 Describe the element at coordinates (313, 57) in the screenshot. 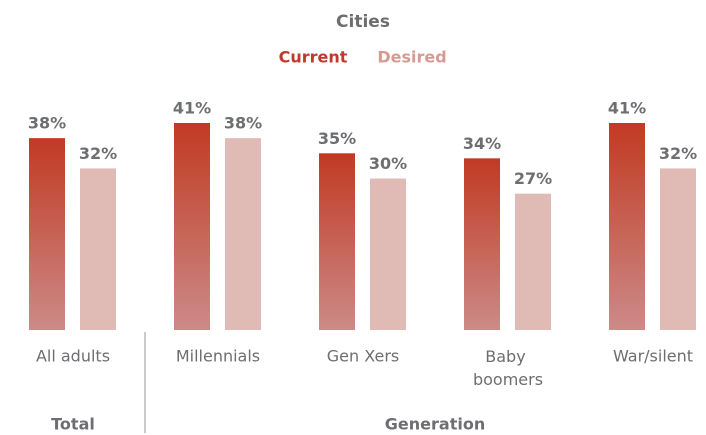

I see `legend-entry: Current` at that location.